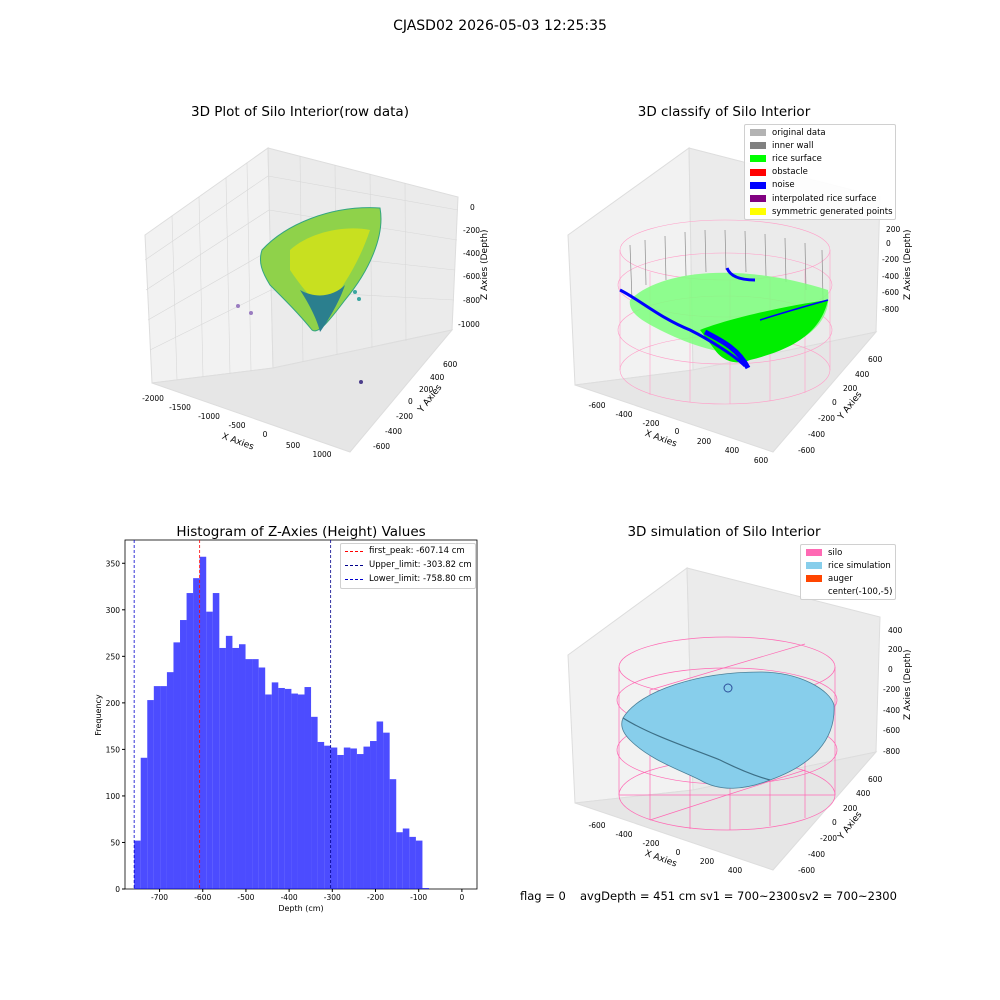 This screenshot has height=1000, width=1000. Describe the element at coordinates (848, 552) in the screenshot. I see `sim-legend-item: silo` at that location.